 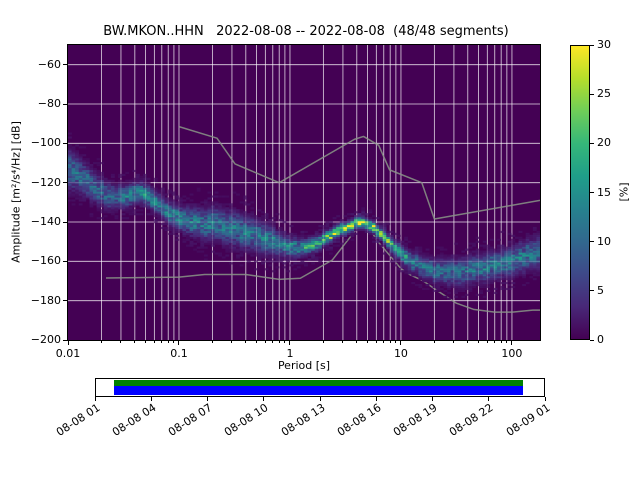 I want to click on colorbar-tick-label: 5, so click(x=600, y=290).